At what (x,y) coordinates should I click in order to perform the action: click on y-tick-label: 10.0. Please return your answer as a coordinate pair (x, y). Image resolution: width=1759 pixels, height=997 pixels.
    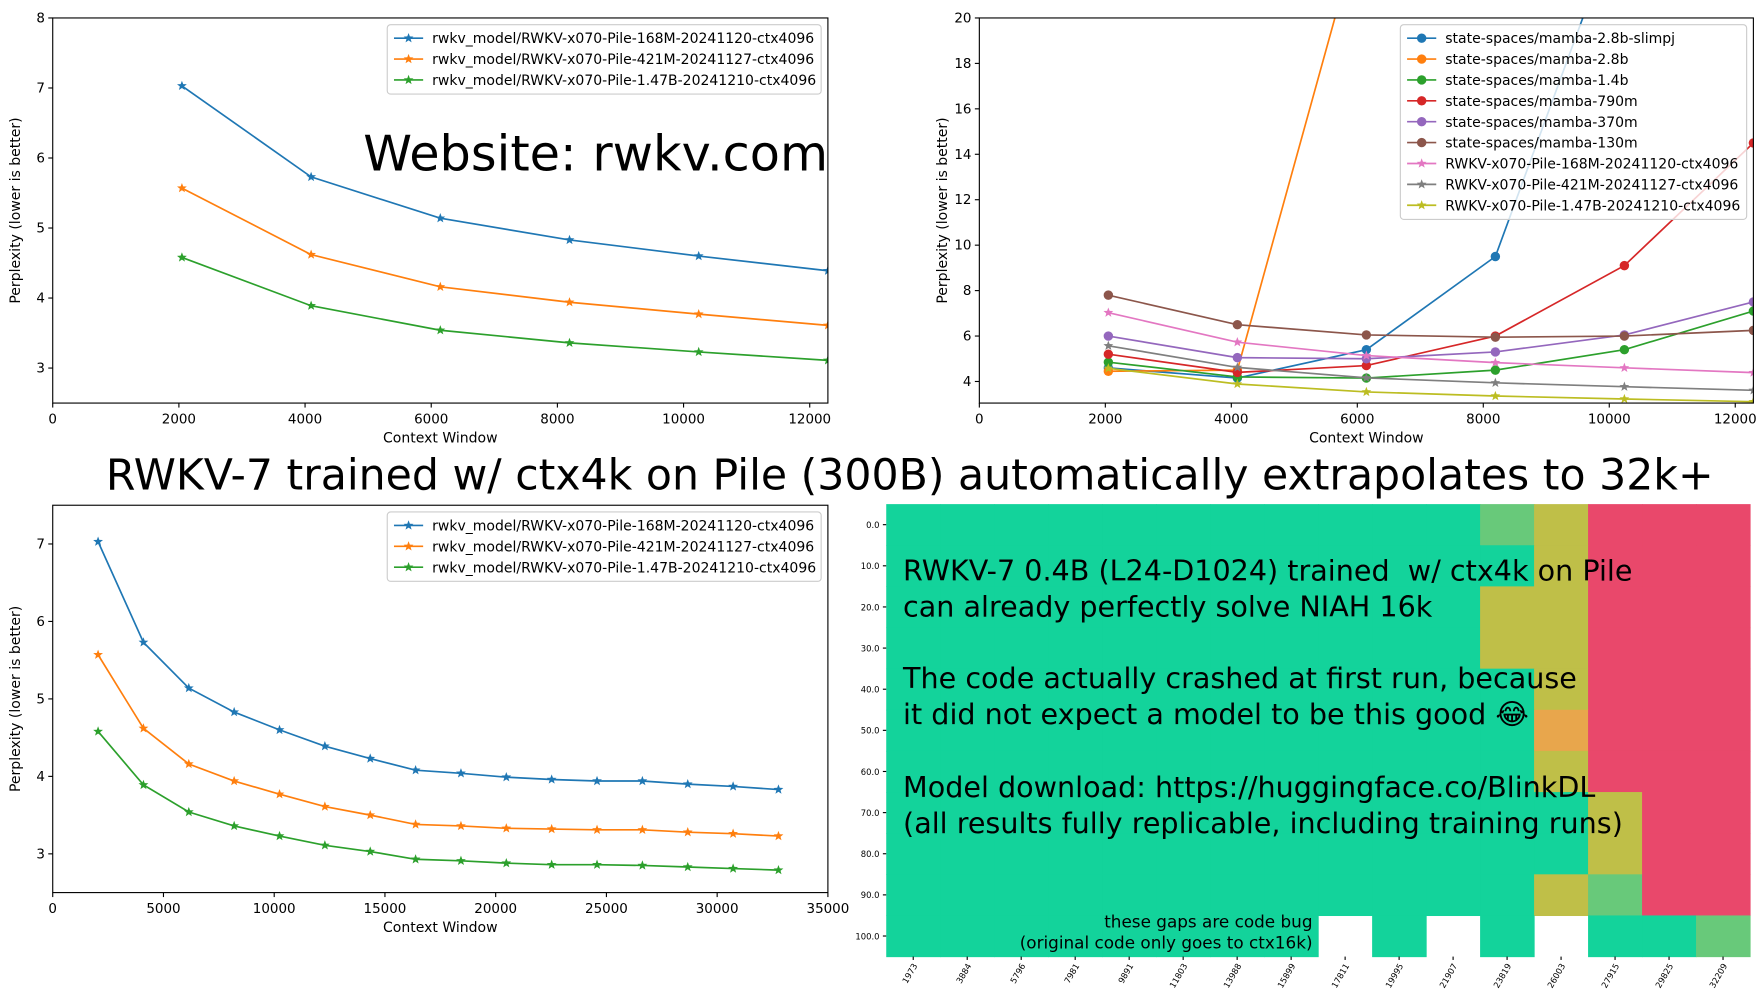
    Looking at the image, I should click on (870, 566).